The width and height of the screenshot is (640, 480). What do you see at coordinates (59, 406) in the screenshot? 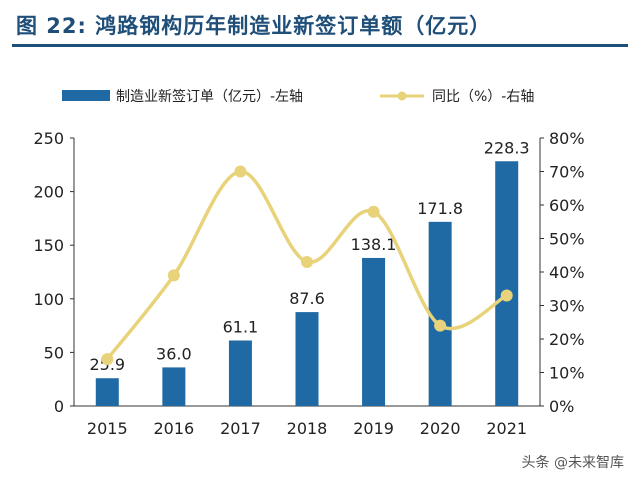
I see `y-left-tick-label: 0` at bounding box center [59, 406].